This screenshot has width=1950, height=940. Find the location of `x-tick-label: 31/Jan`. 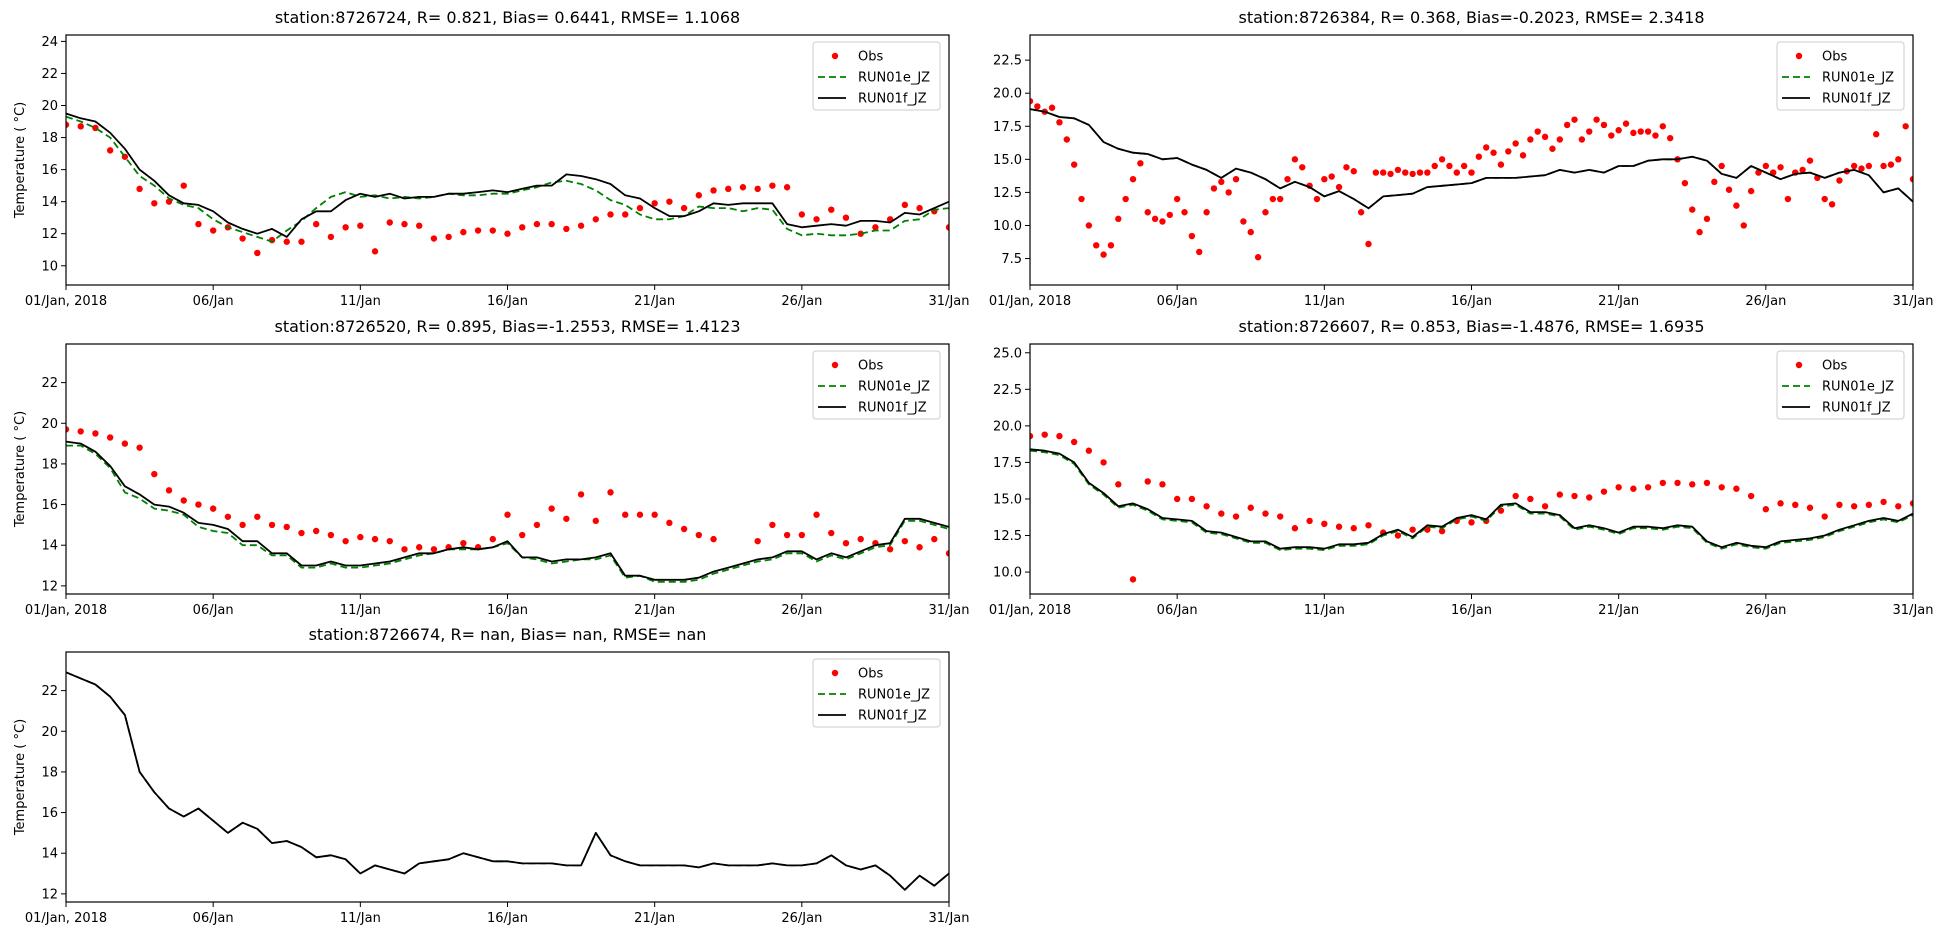

x-tick-label: 31/Jan is located at coordinates (949, 610).